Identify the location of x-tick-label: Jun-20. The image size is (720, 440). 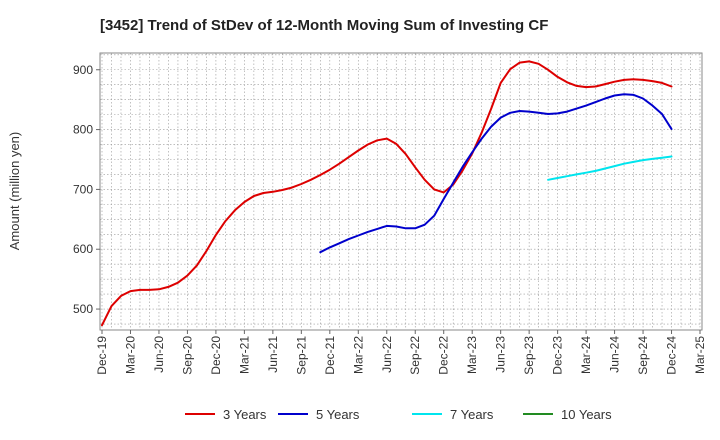
(159, 354).